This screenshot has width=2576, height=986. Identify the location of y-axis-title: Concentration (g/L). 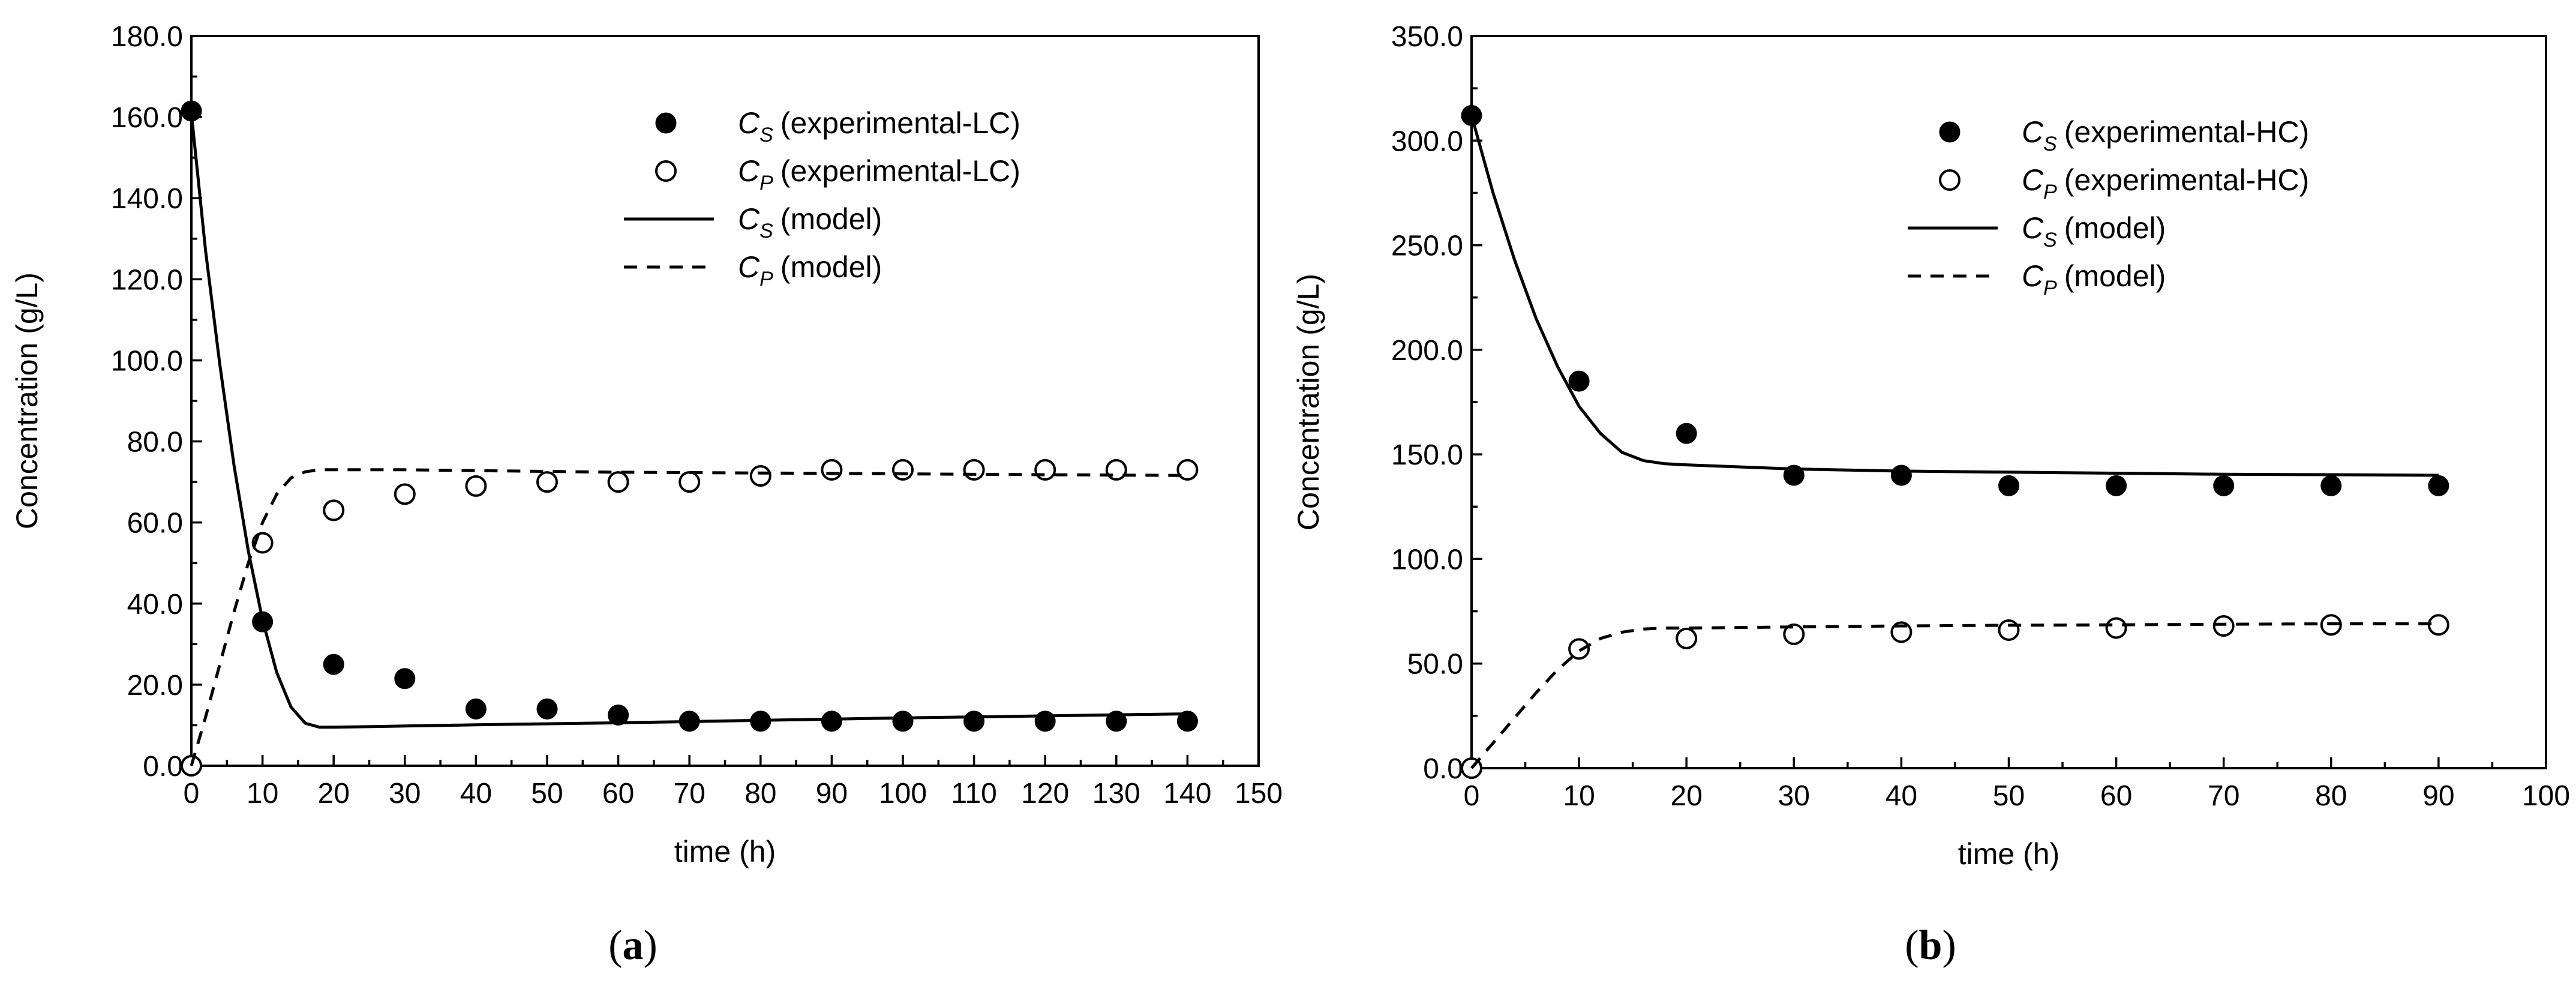
(1308, 402).